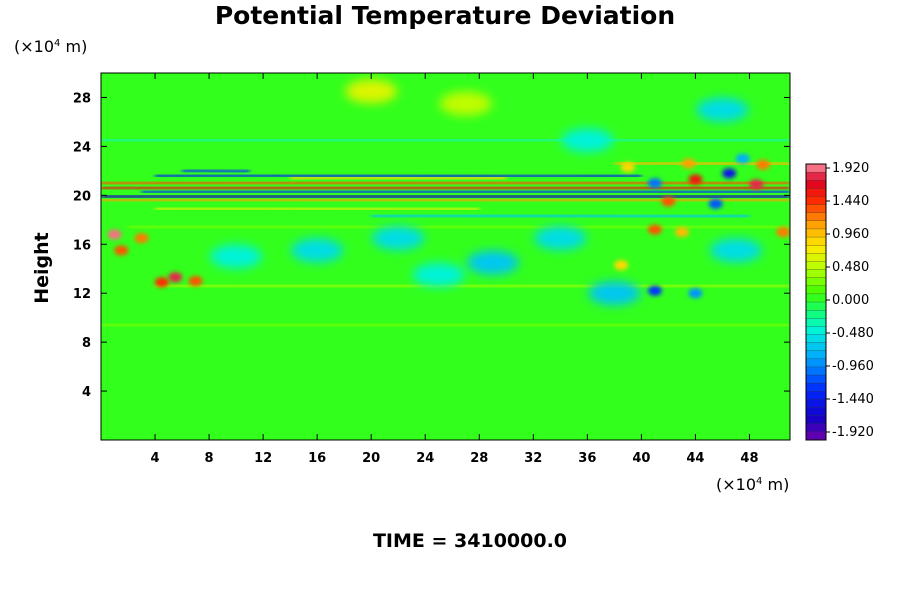 The width and height of the screenshot is (900, 600). What do you see at coordinates (209, 458) in the screenshot?
I see `x-tick-label: 8` at bounding box center [209, 458].